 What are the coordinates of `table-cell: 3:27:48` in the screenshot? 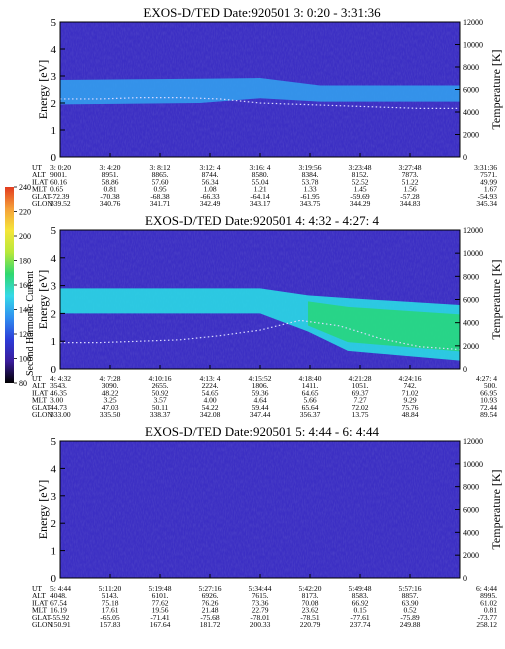 It's located at (410, 167).